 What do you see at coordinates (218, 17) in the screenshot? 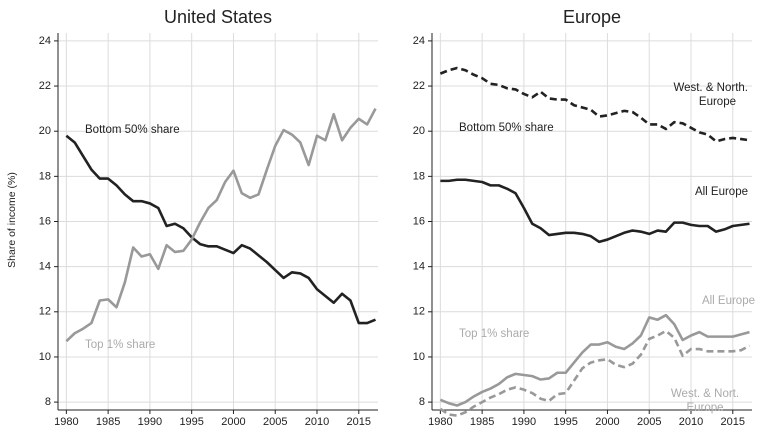
I see `chart-title: United States` at bounding box center [218, 17].